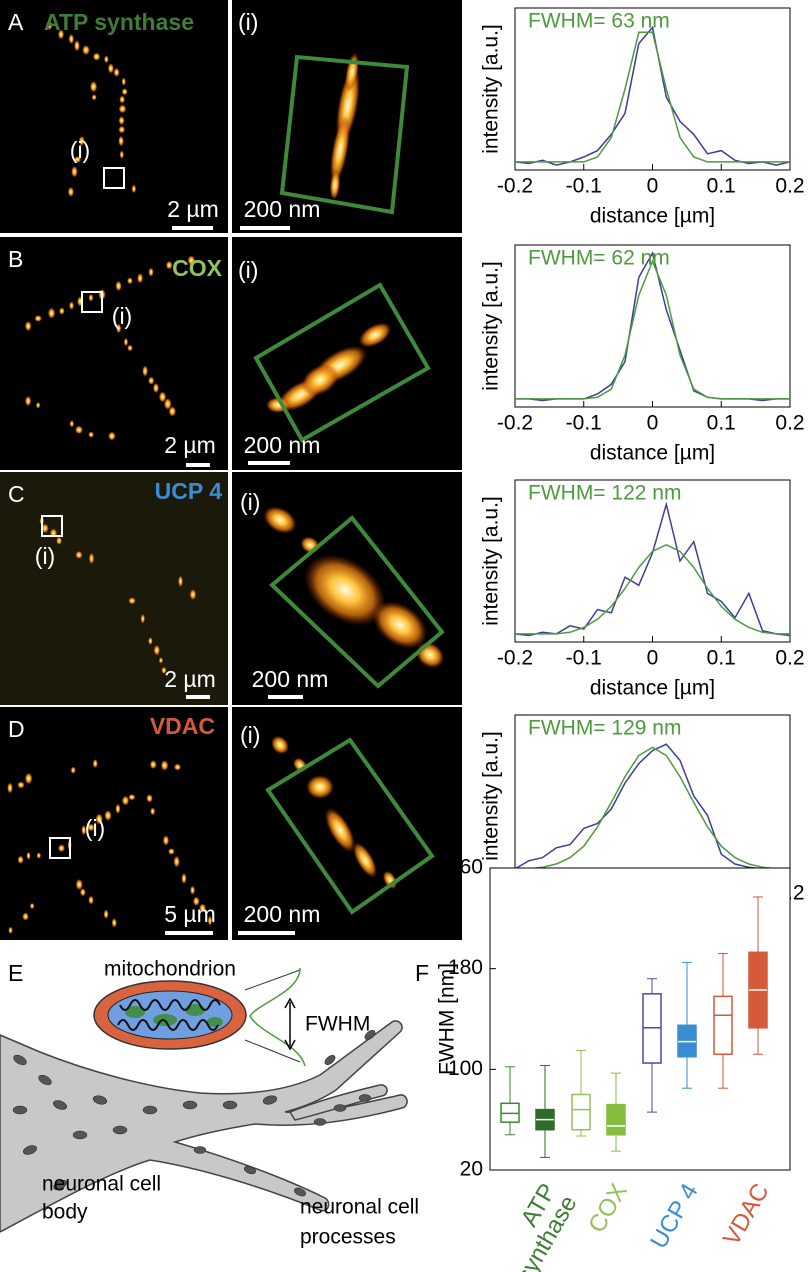 The width and height of the screenshot is (812, 1272). What do you see at coordinates (101, 1184) in the screenshot?
I see `cell-body-label: neuronal cell` at bounding box center [101, 1184].